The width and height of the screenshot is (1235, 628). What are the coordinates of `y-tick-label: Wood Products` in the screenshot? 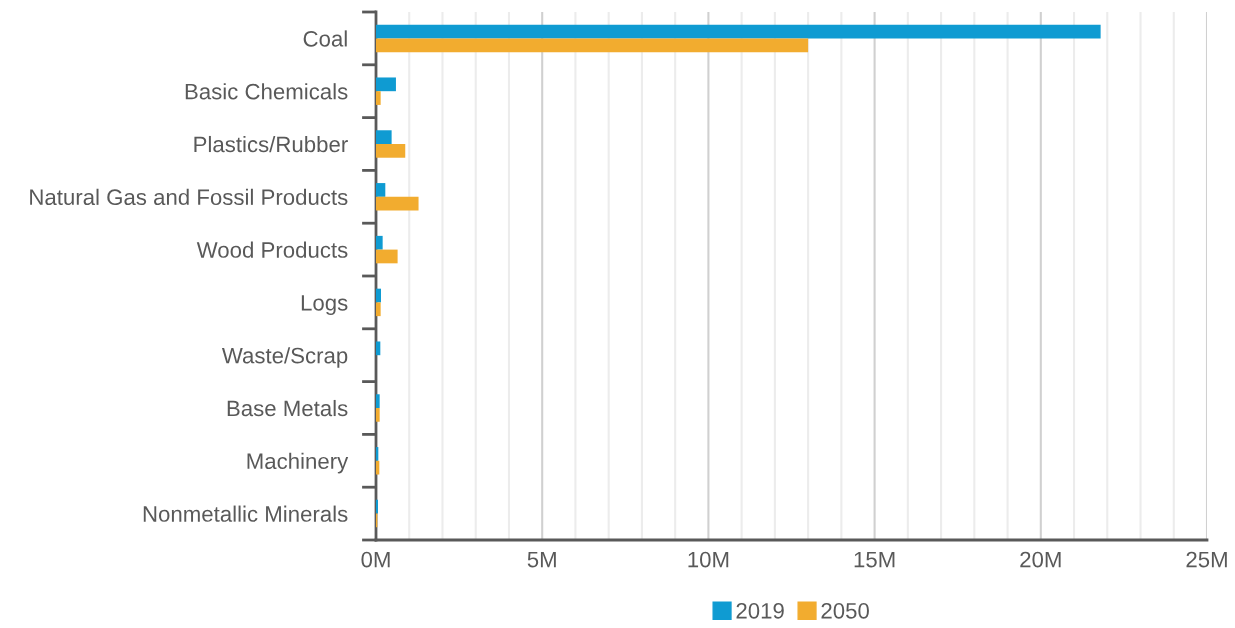 It's located at (272, 249).